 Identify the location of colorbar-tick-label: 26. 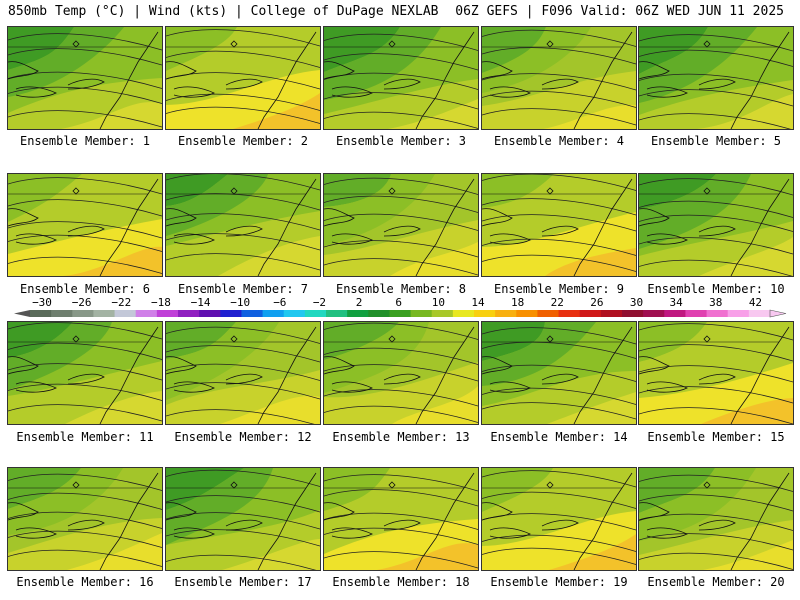
(596, 302).